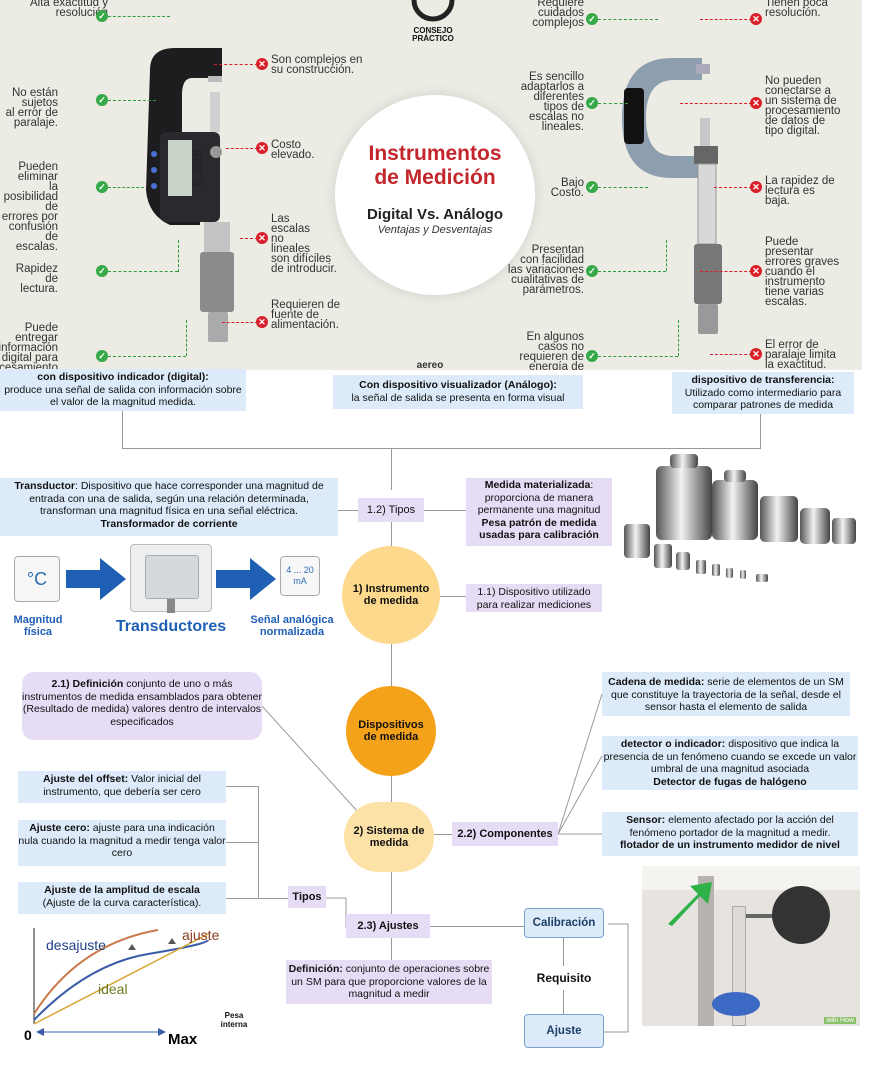 The image size is (890, 1080). I want to click on title: Instrumentos de Medición, so click(435, 165).